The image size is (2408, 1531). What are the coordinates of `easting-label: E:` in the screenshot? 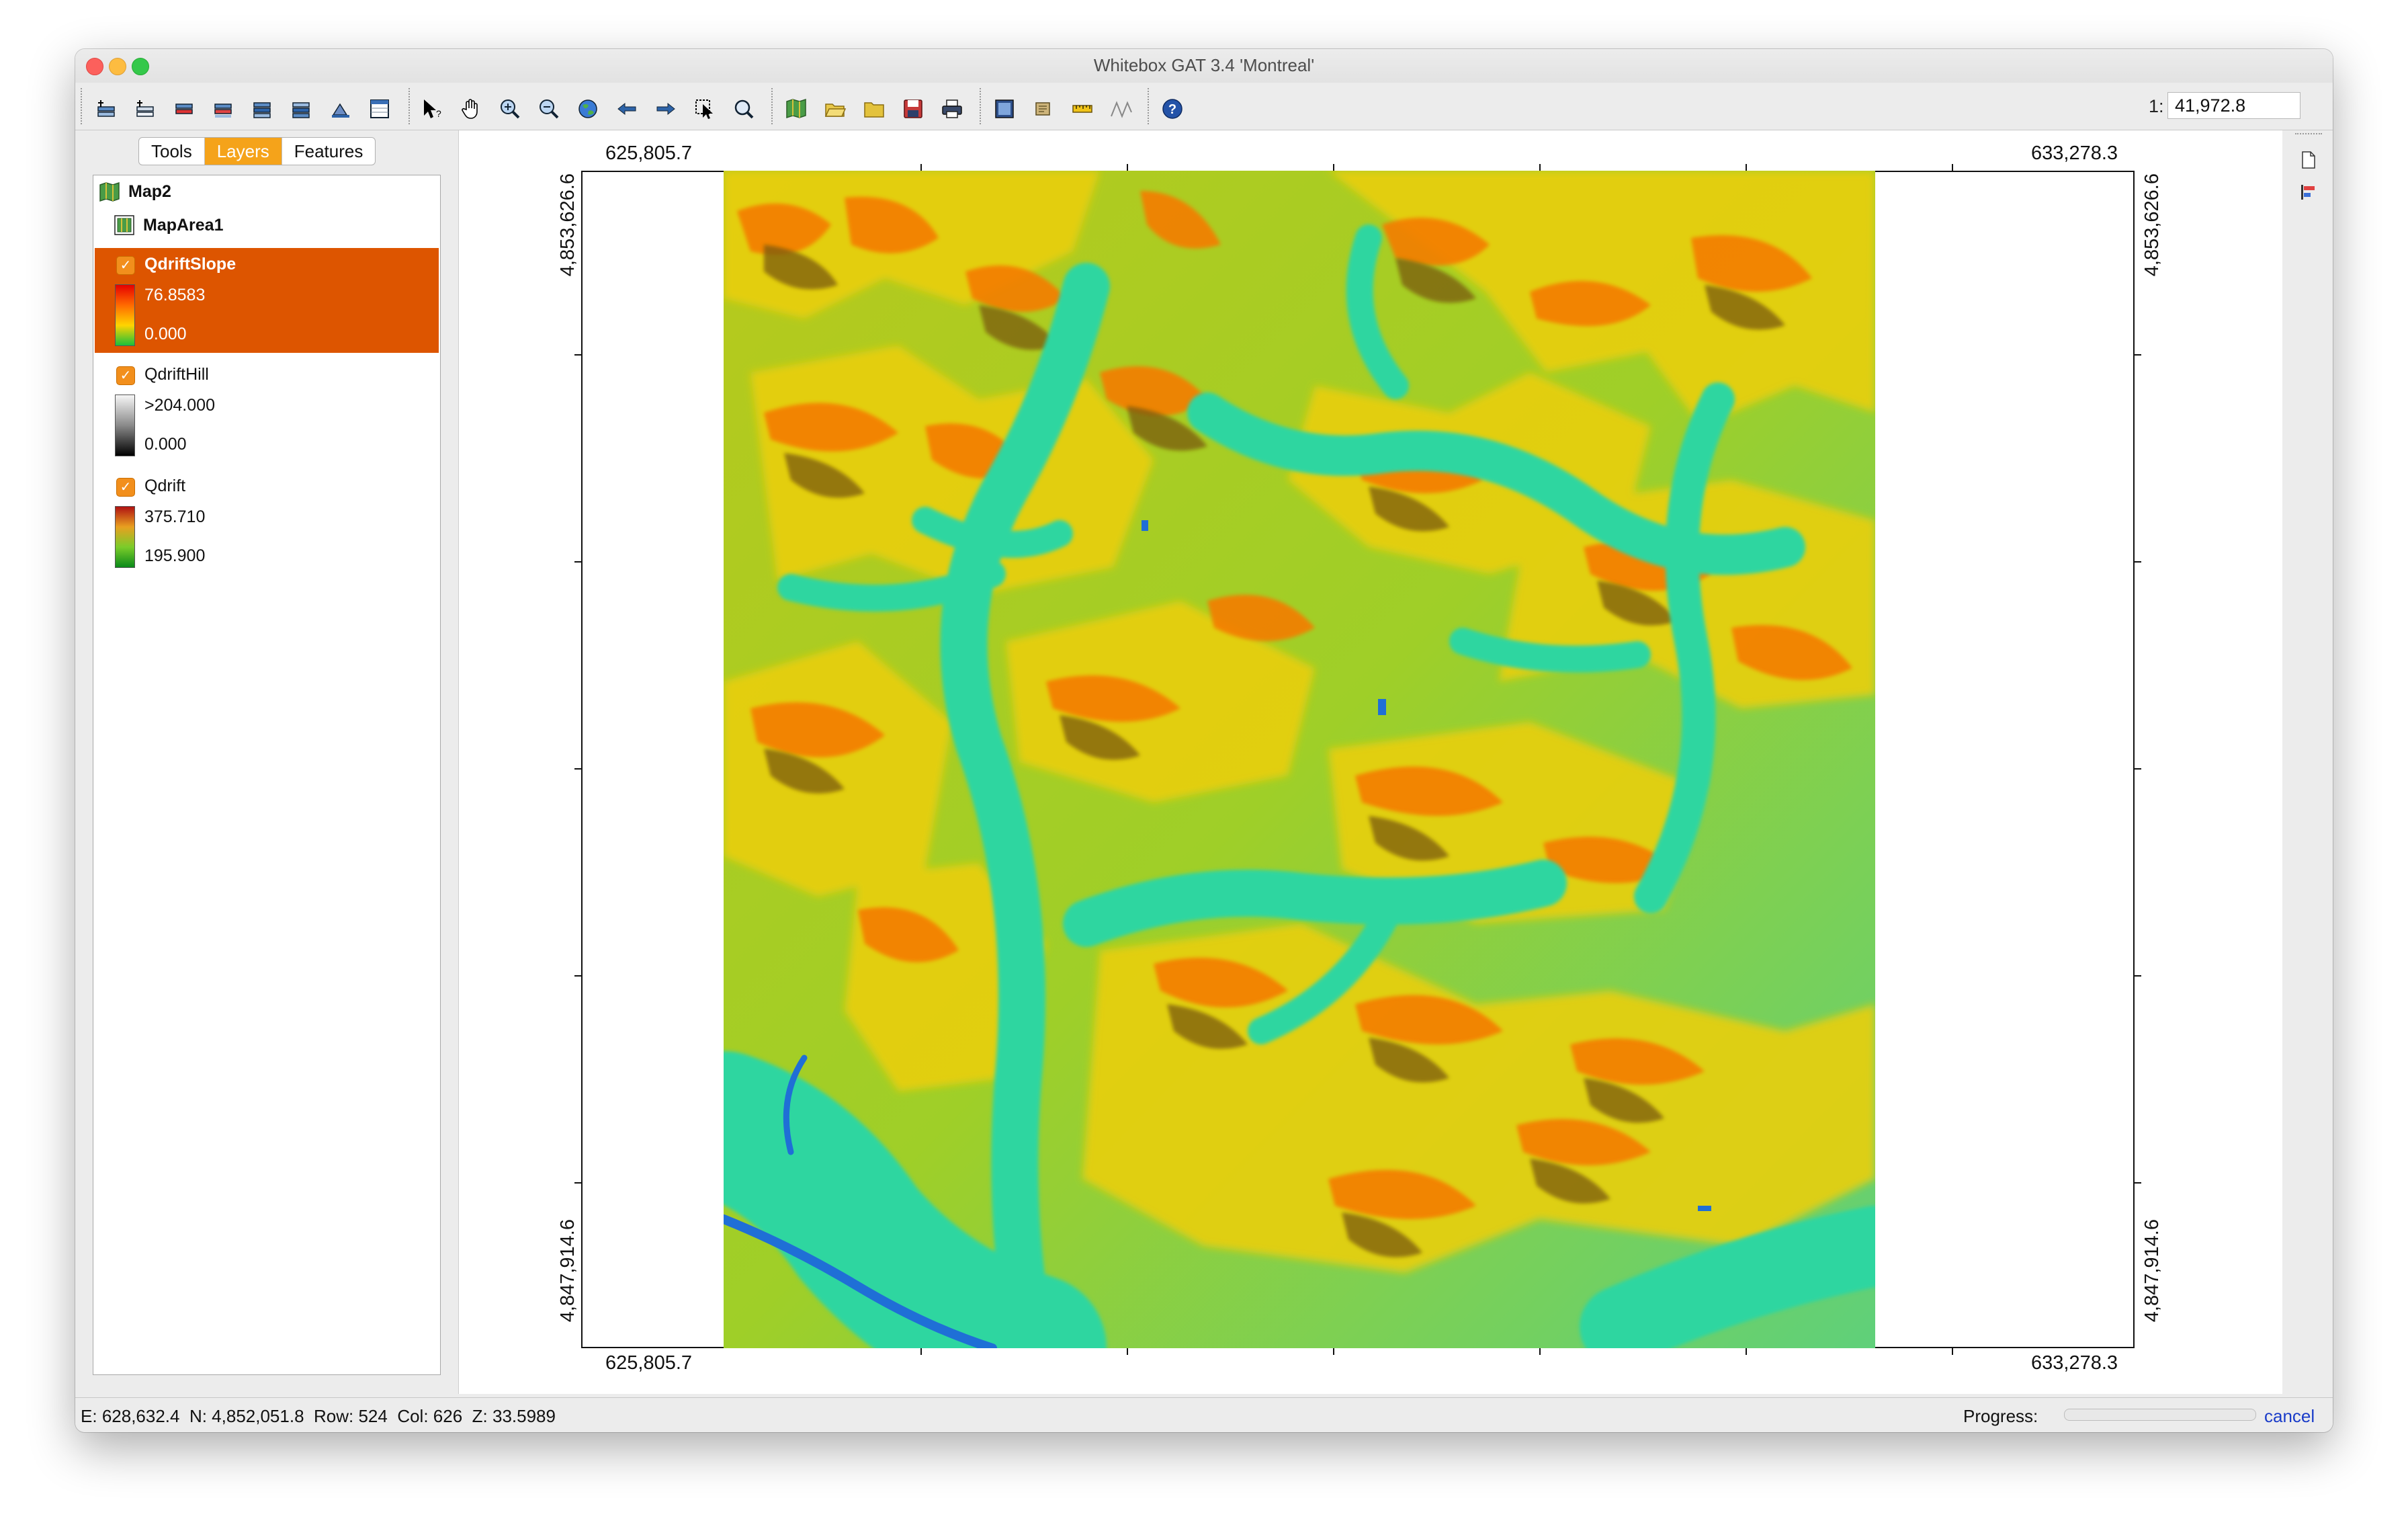 It's located at (89, 1416).